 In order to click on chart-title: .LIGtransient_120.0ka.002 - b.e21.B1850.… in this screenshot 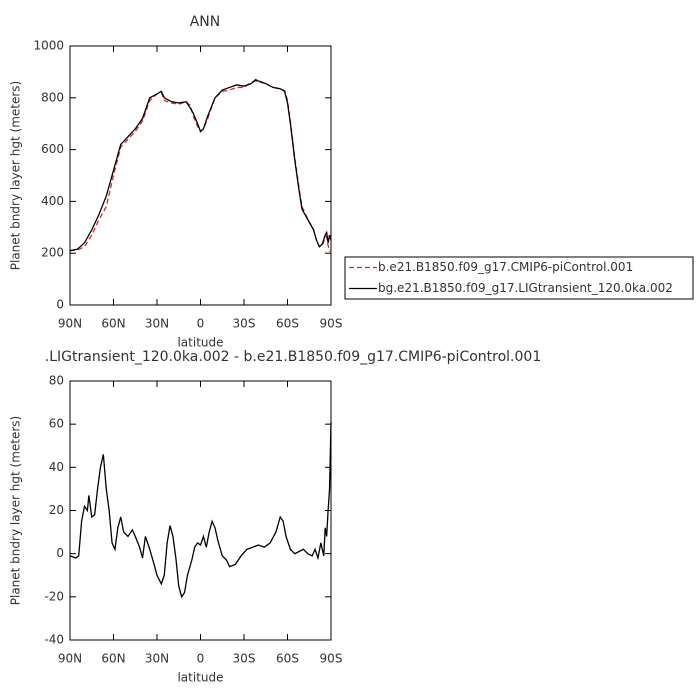, I will do `click(293, 357)`.